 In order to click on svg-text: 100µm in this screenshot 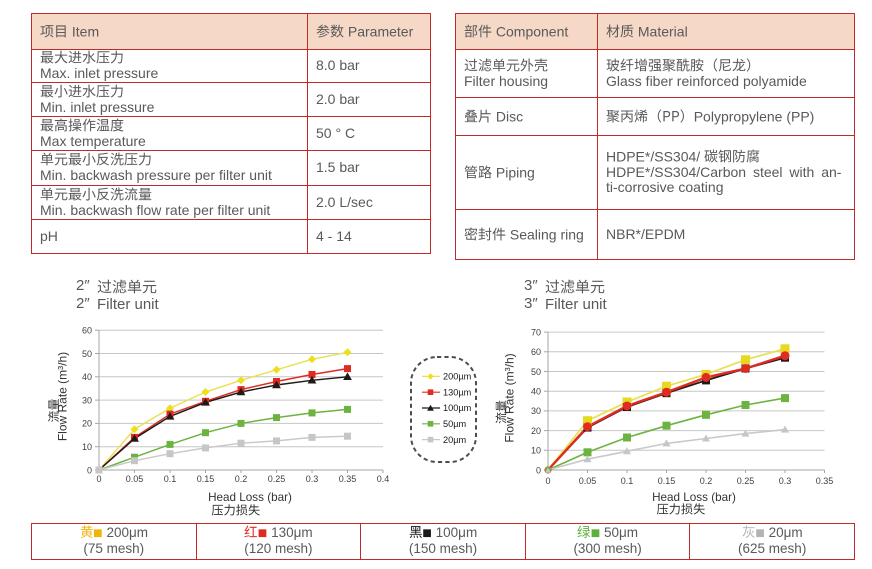, I will do `click(457, 408)`.